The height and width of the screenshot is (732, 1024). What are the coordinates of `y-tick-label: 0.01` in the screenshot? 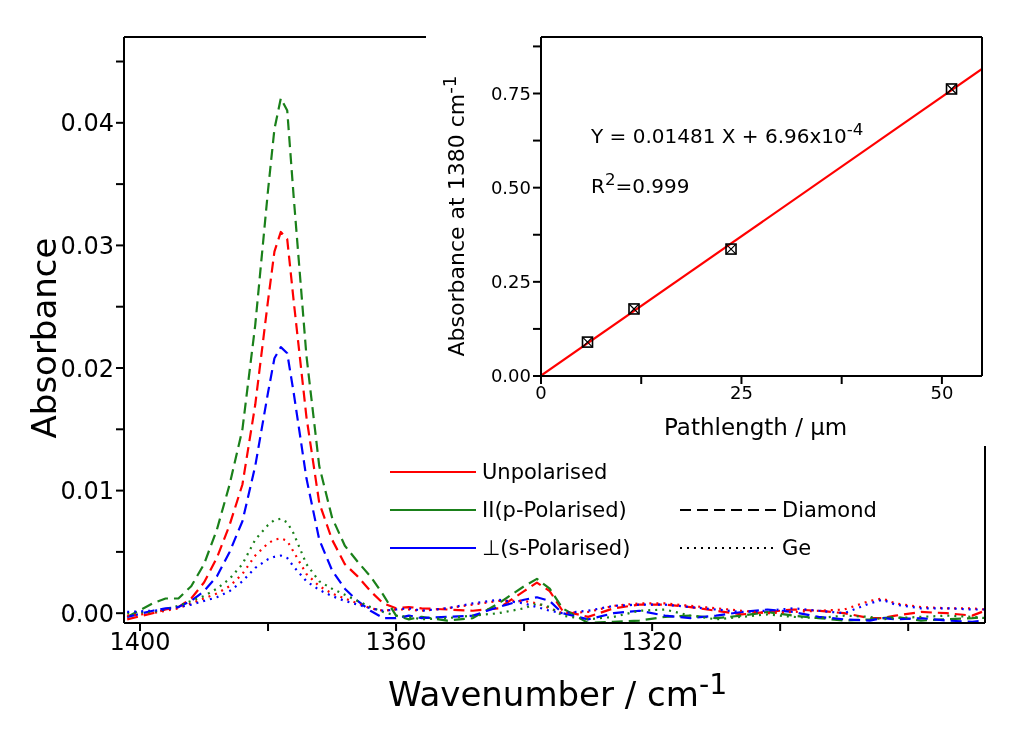 It's located at (87, 491).